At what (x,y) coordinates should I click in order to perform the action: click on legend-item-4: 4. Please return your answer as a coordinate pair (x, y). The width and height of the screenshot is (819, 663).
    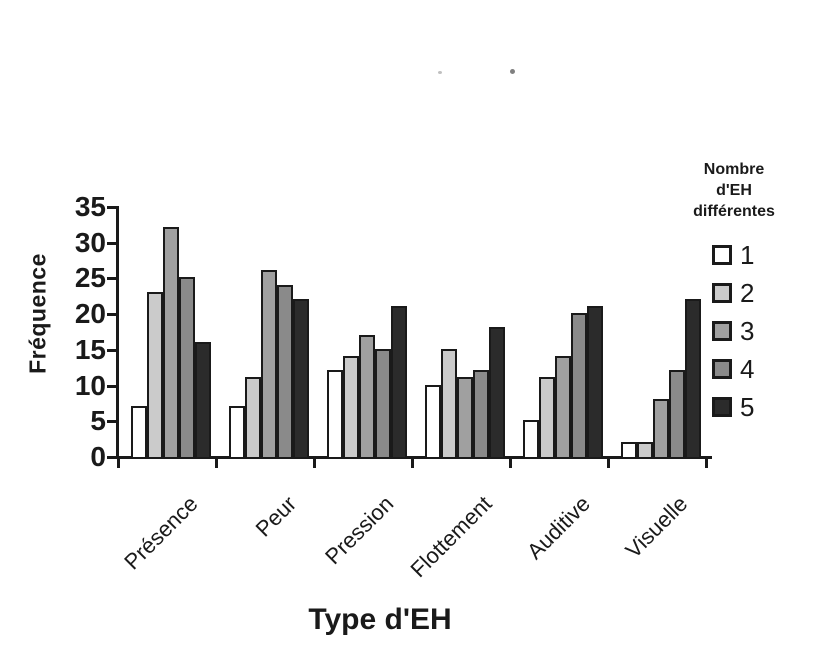
    Looking at the image, I should click on (750, 369).